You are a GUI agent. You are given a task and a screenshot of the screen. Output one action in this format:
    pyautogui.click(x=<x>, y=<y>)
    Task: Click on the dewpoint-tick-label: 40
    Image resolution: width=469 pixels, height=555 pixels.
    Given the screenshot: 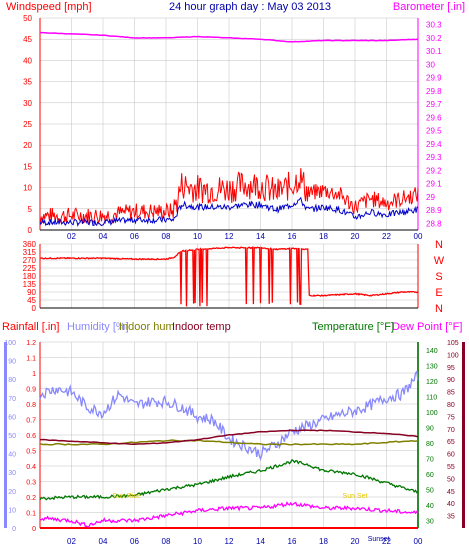 What is the action you would take?
    pyautogui.click(x=451, y=504)
    